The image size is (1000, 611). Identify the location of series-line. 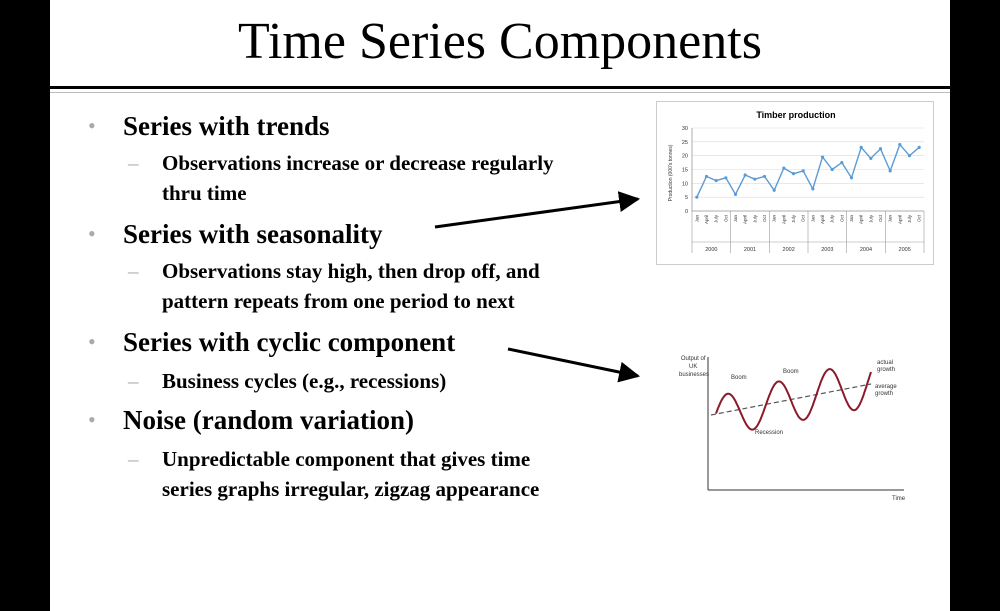
(808, 170).